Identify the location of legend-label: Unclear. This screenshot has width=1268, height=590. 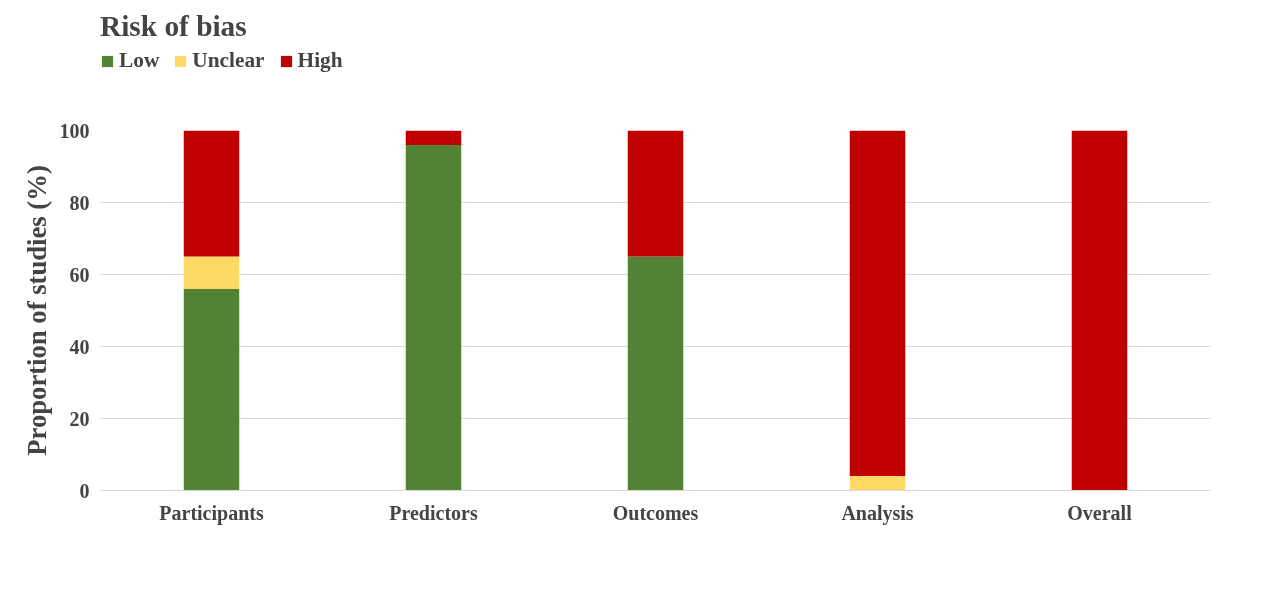
(228, 60).